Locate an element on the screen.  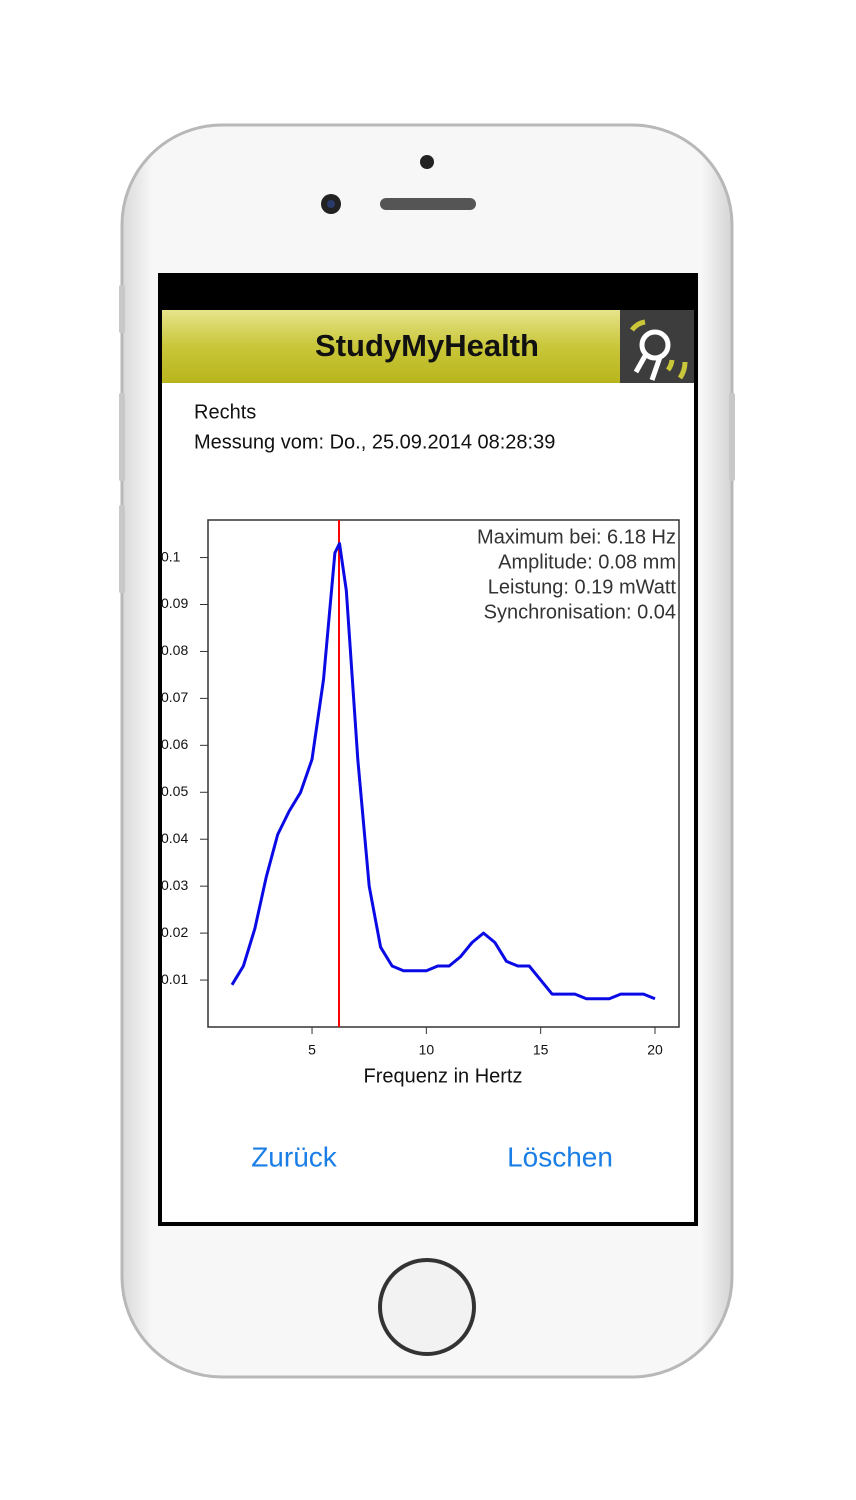
x-tick-label: 5 is located at coordinates (312, 1050).